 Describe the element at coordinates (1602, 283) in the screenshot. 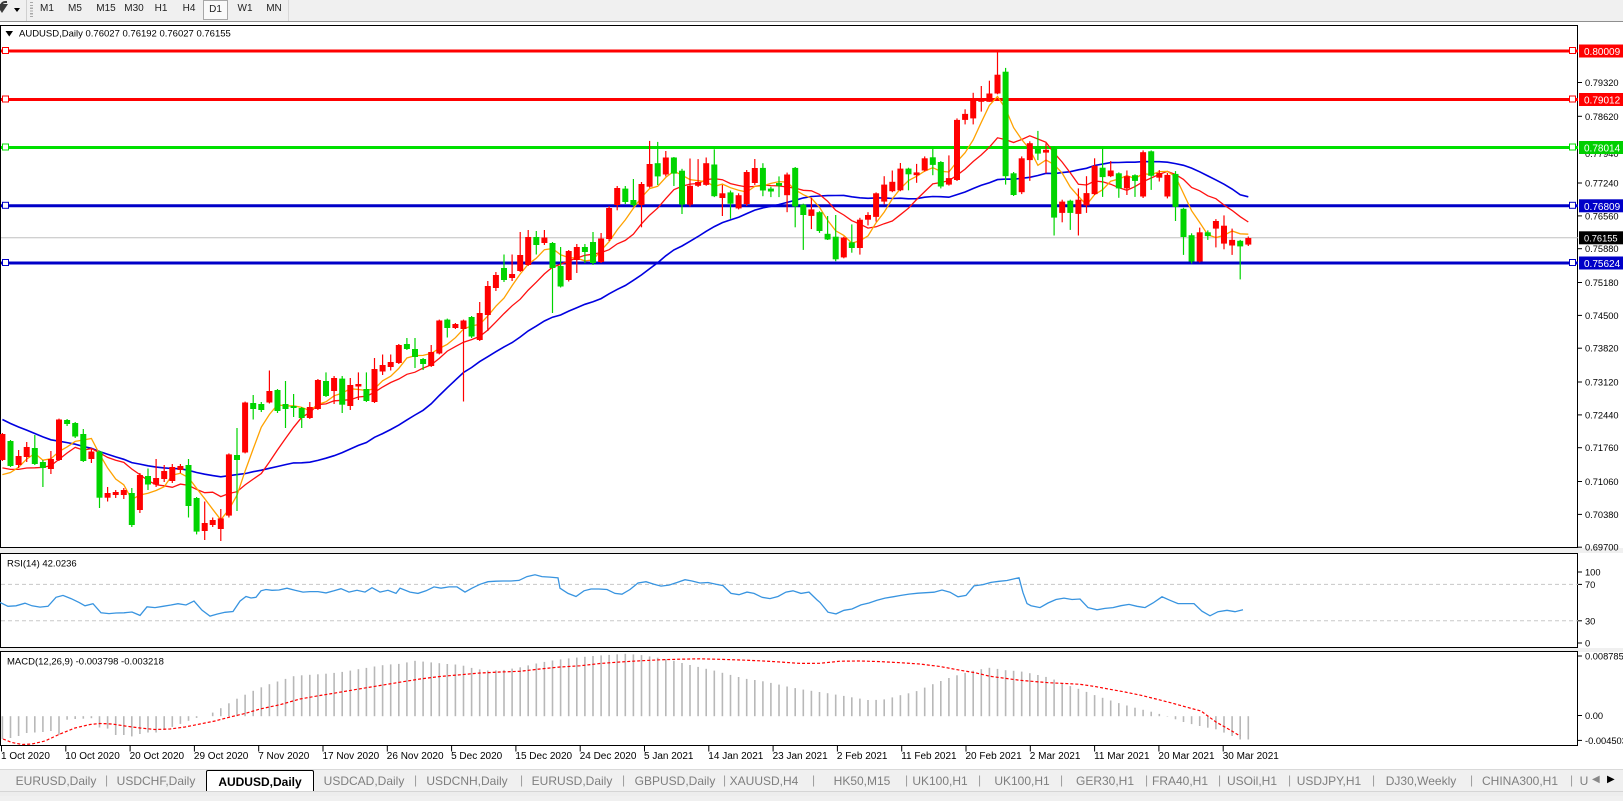

I see `svg-text: 0.75180` at that location.